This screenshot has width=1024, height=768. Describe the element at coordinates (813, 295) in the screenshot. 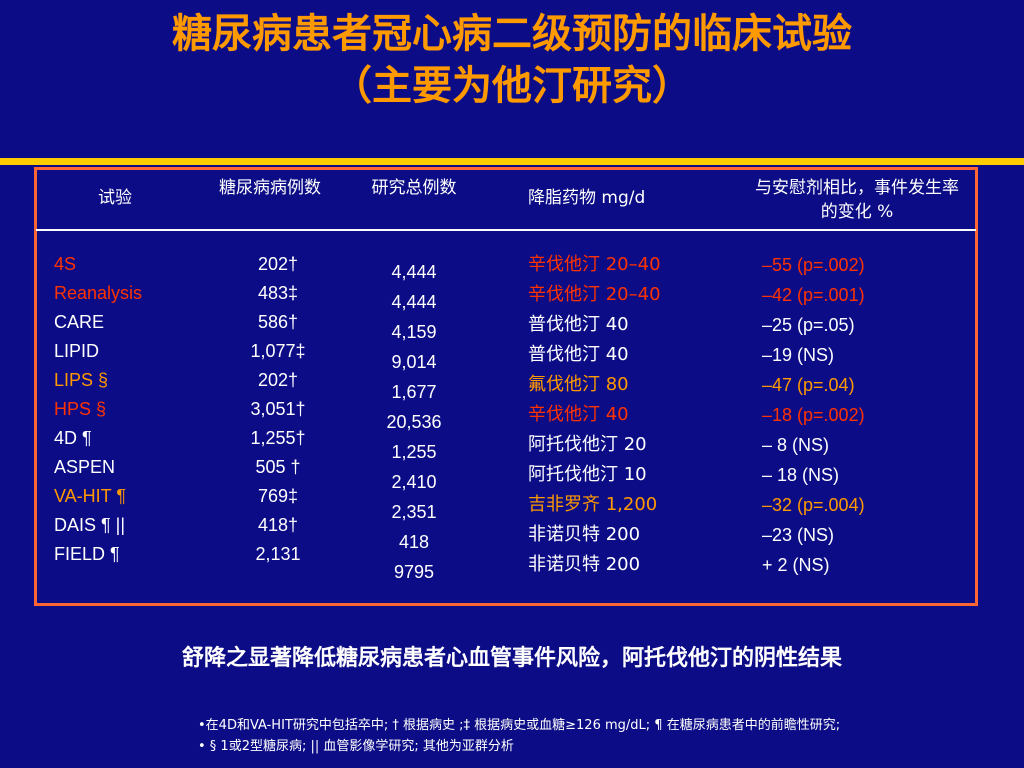

I see `cell-event-change: –42 (p=.001)` at that location.